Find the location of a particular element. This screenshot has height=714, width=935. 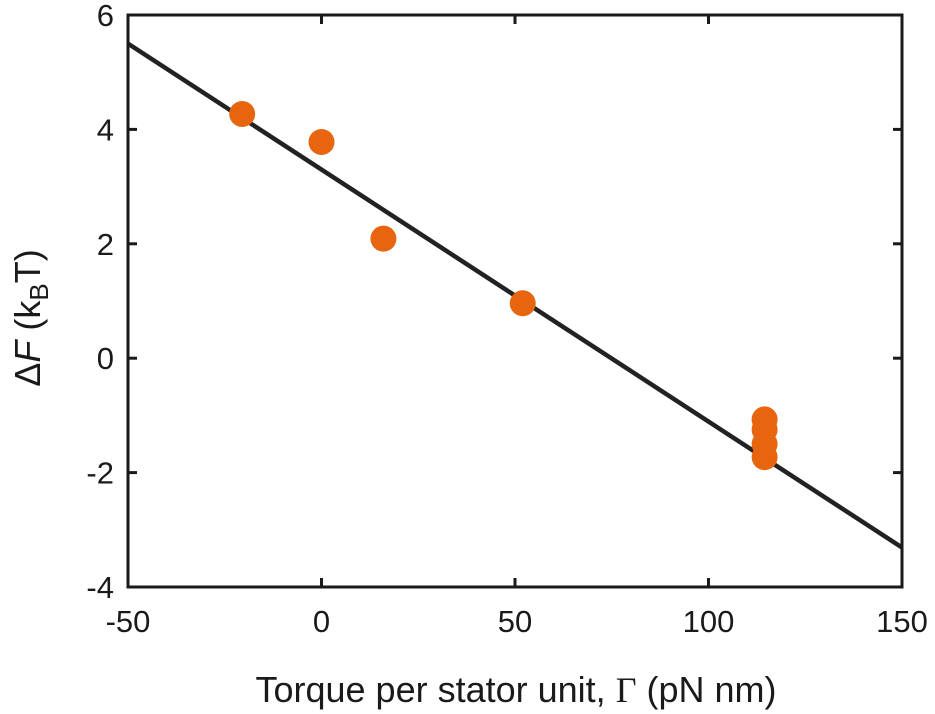

y-axis-label: ΔF (kBT) is located at coordinates (30, 317).